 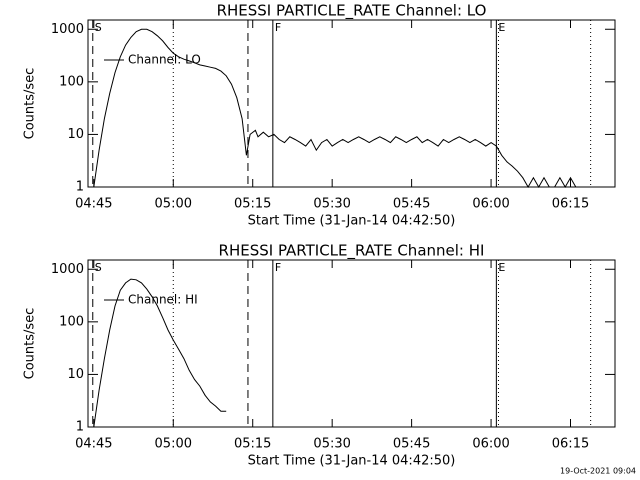 I want to click on chart-title: RHESSI PARTICLE_RATE Channel: LO, so click(x=352, y=11).